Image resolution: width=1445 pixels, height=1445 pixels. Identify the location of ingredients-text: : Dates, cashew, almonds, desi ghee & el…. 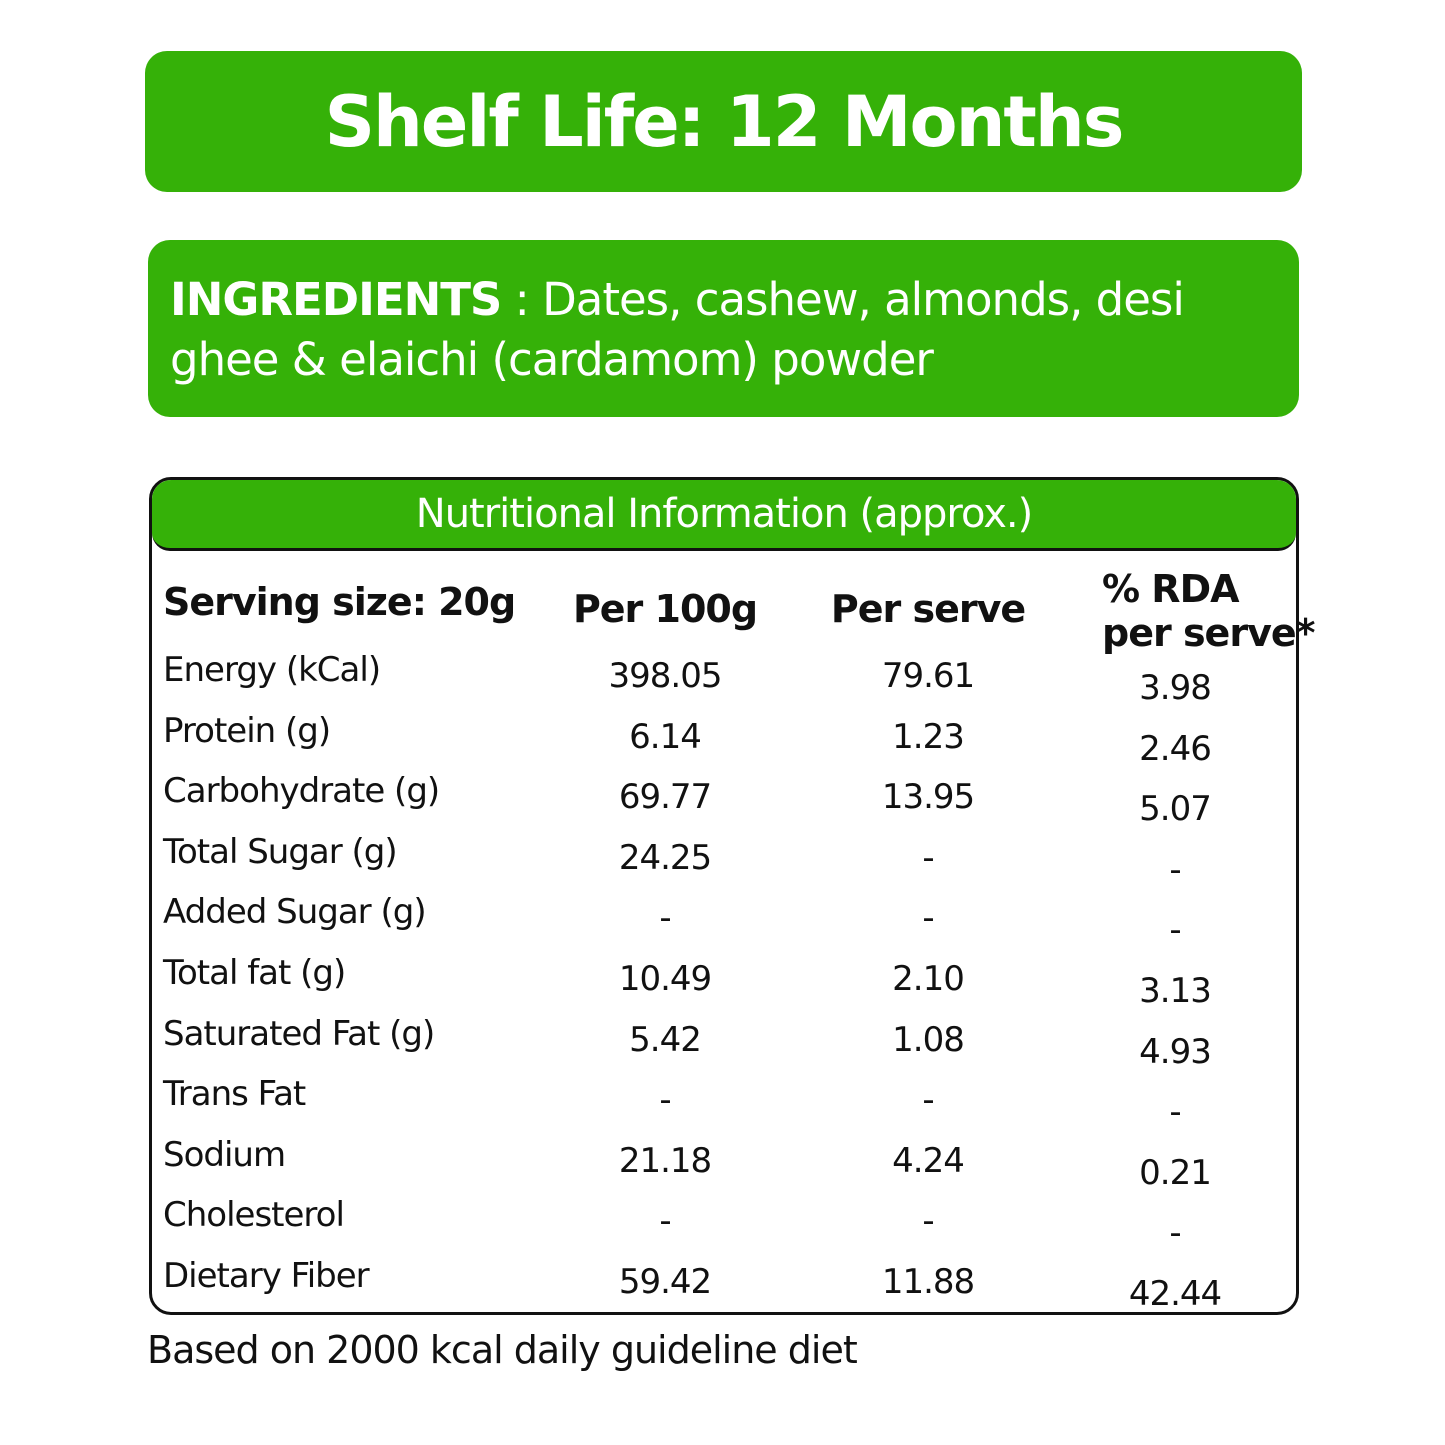
(677, 329).